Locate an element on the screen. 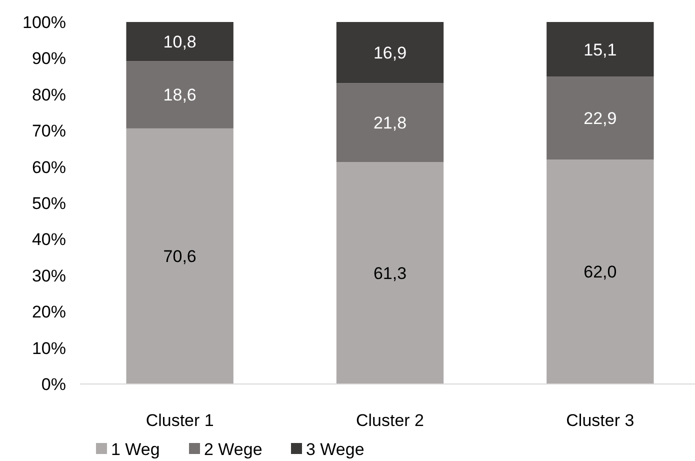 The height and width of the screenshot is (461, 695). data-label: 22,9 is located at coordinates (600, 118).